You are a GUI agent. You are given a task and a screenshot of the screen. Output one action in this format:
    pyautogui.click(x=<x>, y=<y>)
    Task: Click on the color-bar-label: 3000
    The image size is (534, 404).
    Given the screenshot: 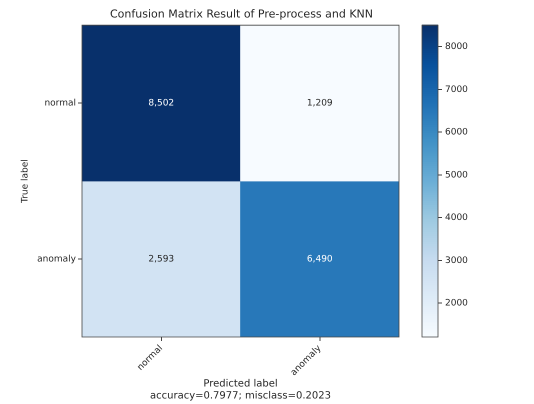 What is the action you would take?
    pyautogui.click(x=456, y=261)
    